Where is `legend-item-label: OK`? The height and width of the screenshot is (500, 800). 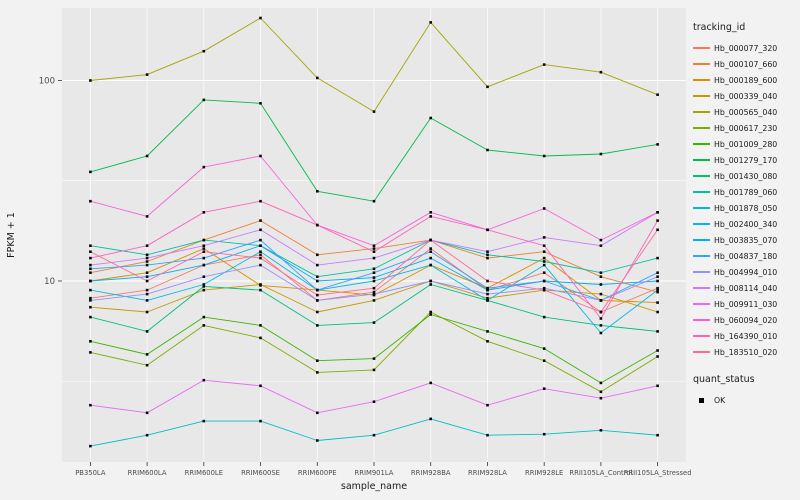 legend-item-label: OK is located at coordinates (720, 400).